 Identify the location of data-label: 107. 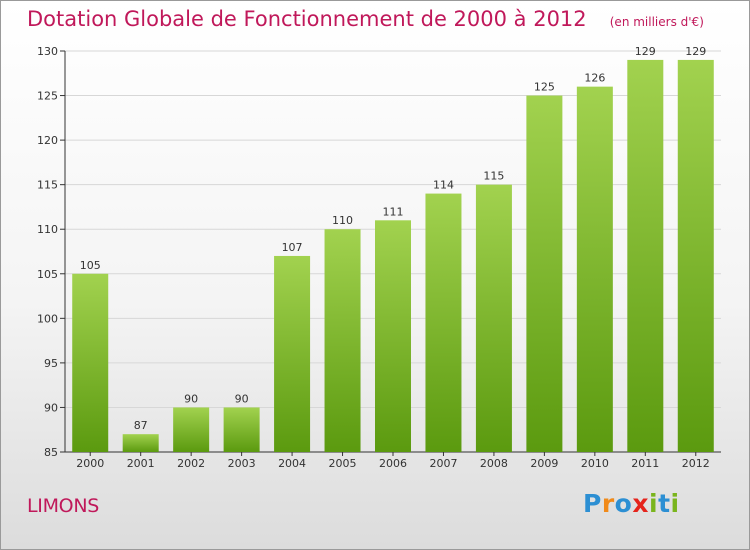
(292, 247).